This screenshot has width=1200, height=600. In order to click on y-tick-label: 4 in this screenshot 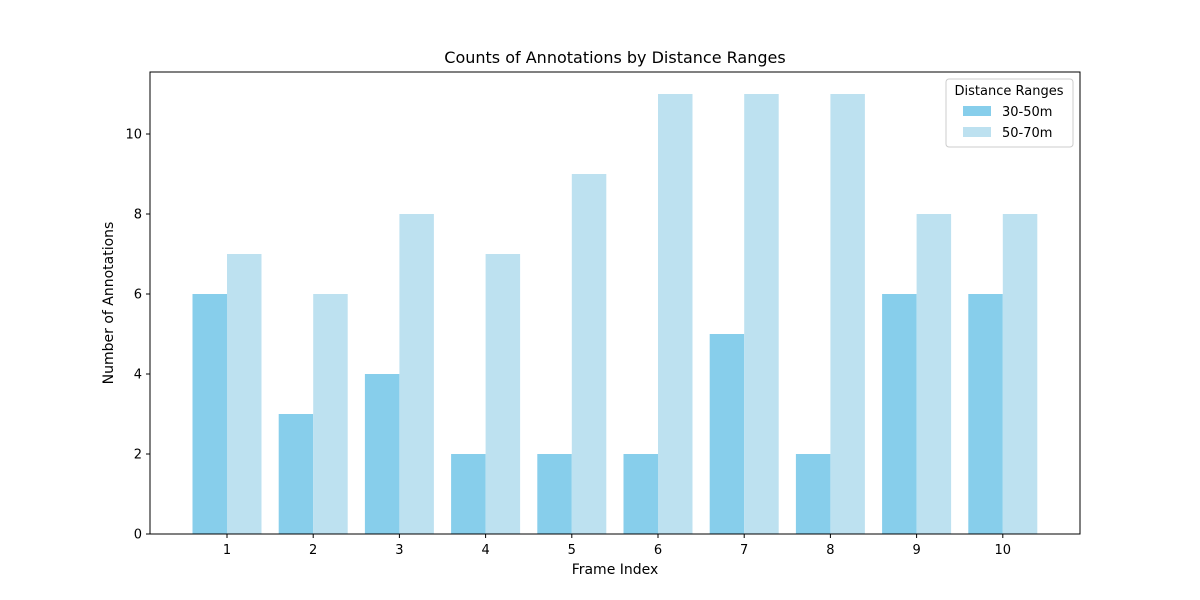, I will do `click(138, 375)`.